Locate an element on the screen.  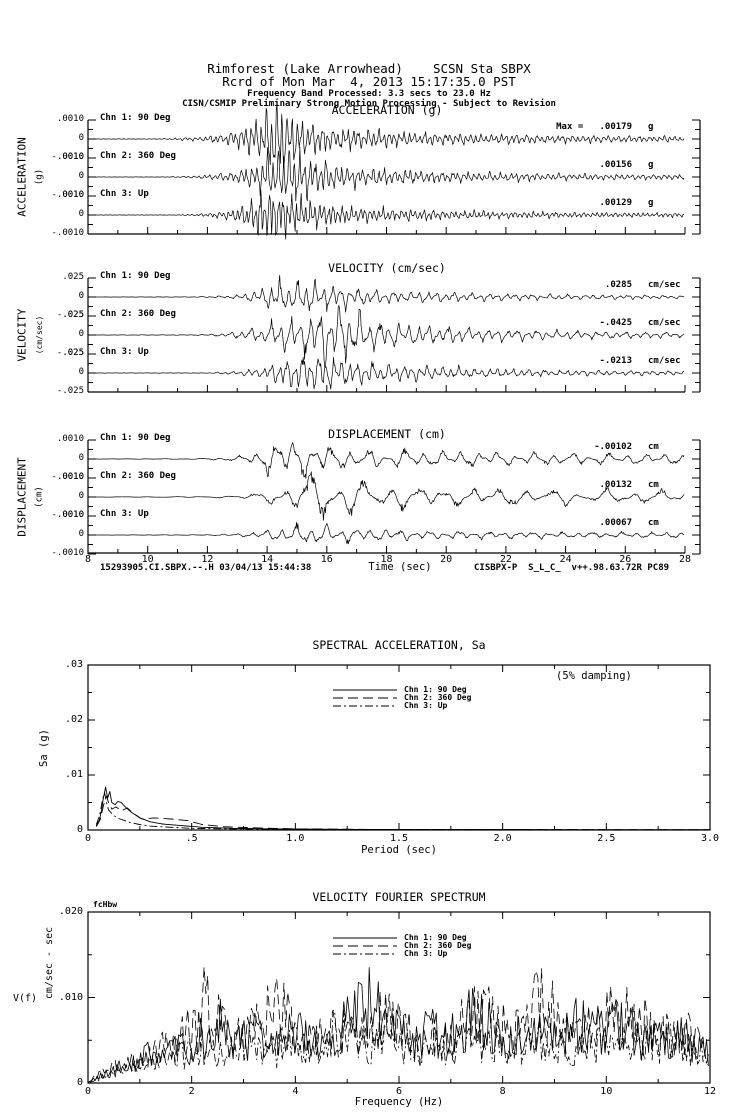
peak-value-label: Max = .00179 is located at coordinates (594, 127).